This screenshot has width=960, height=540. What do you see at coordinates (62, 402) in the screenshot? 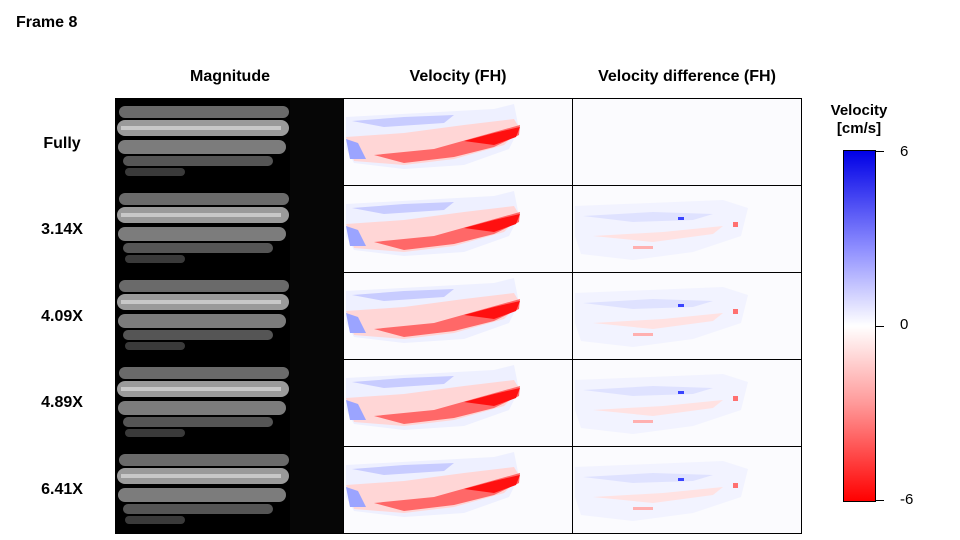
I see `row-label-4-89x: 4.89X` at bounding box center [62, 402].